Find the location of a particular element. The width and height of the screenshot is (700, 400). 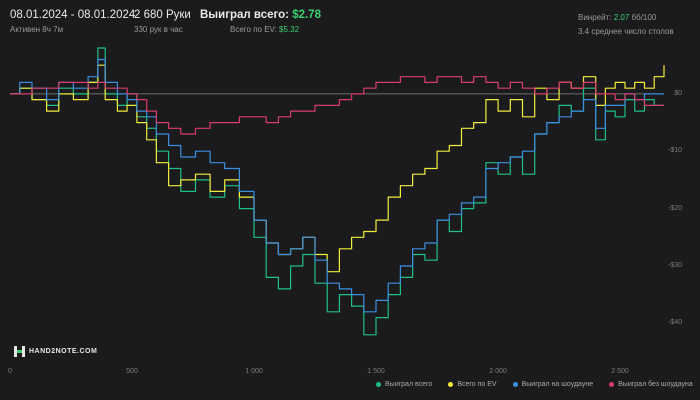

hands-block: 2 680 Руки 330 рук в час is located at coordinates (162, 22).